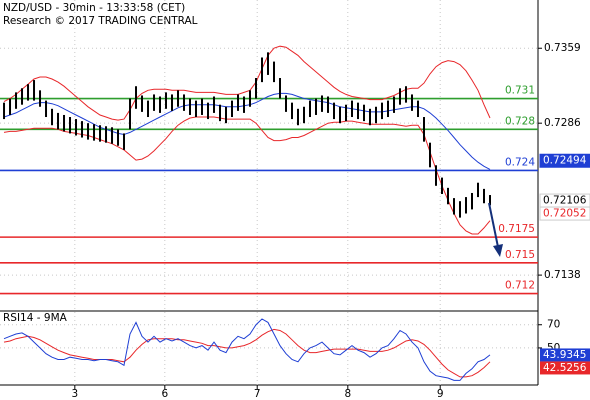 This screenshot has height=400, width=590. Describe the element at coordinates (493, 225) in the screenshot. I see `arrow-shaft` at that location.